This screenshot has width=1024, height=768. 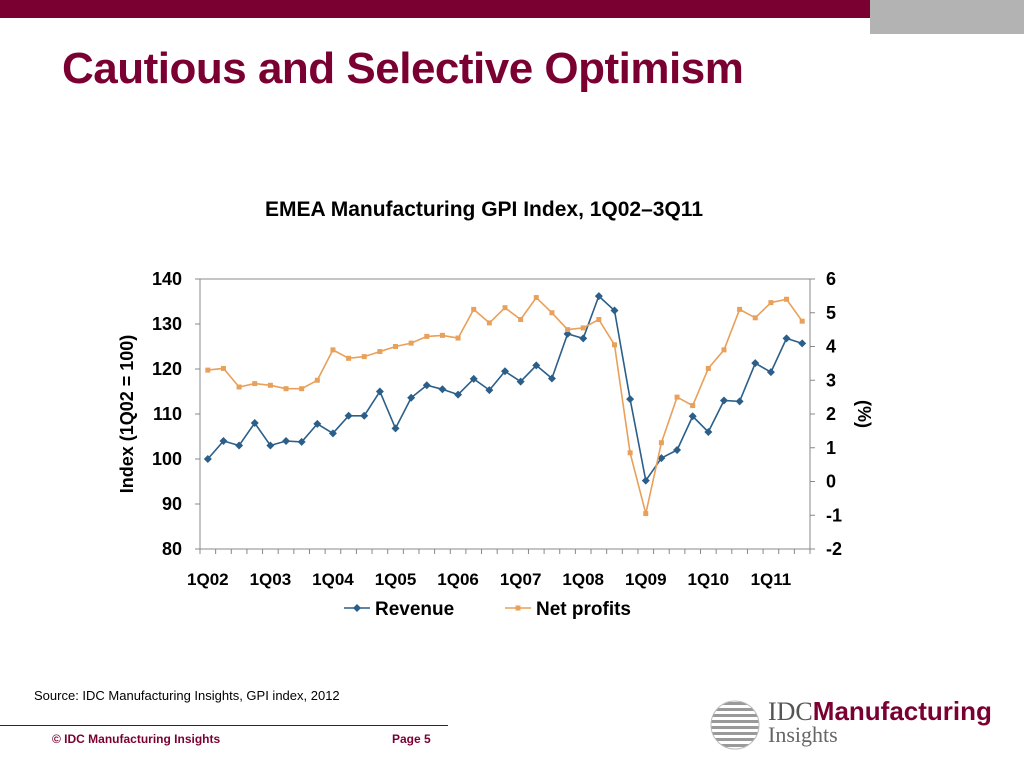 What do you see at coordinates (864, 414) in the screenshot?
I see `y-right-axis-title: (%)` at bounding box center [864, 414].